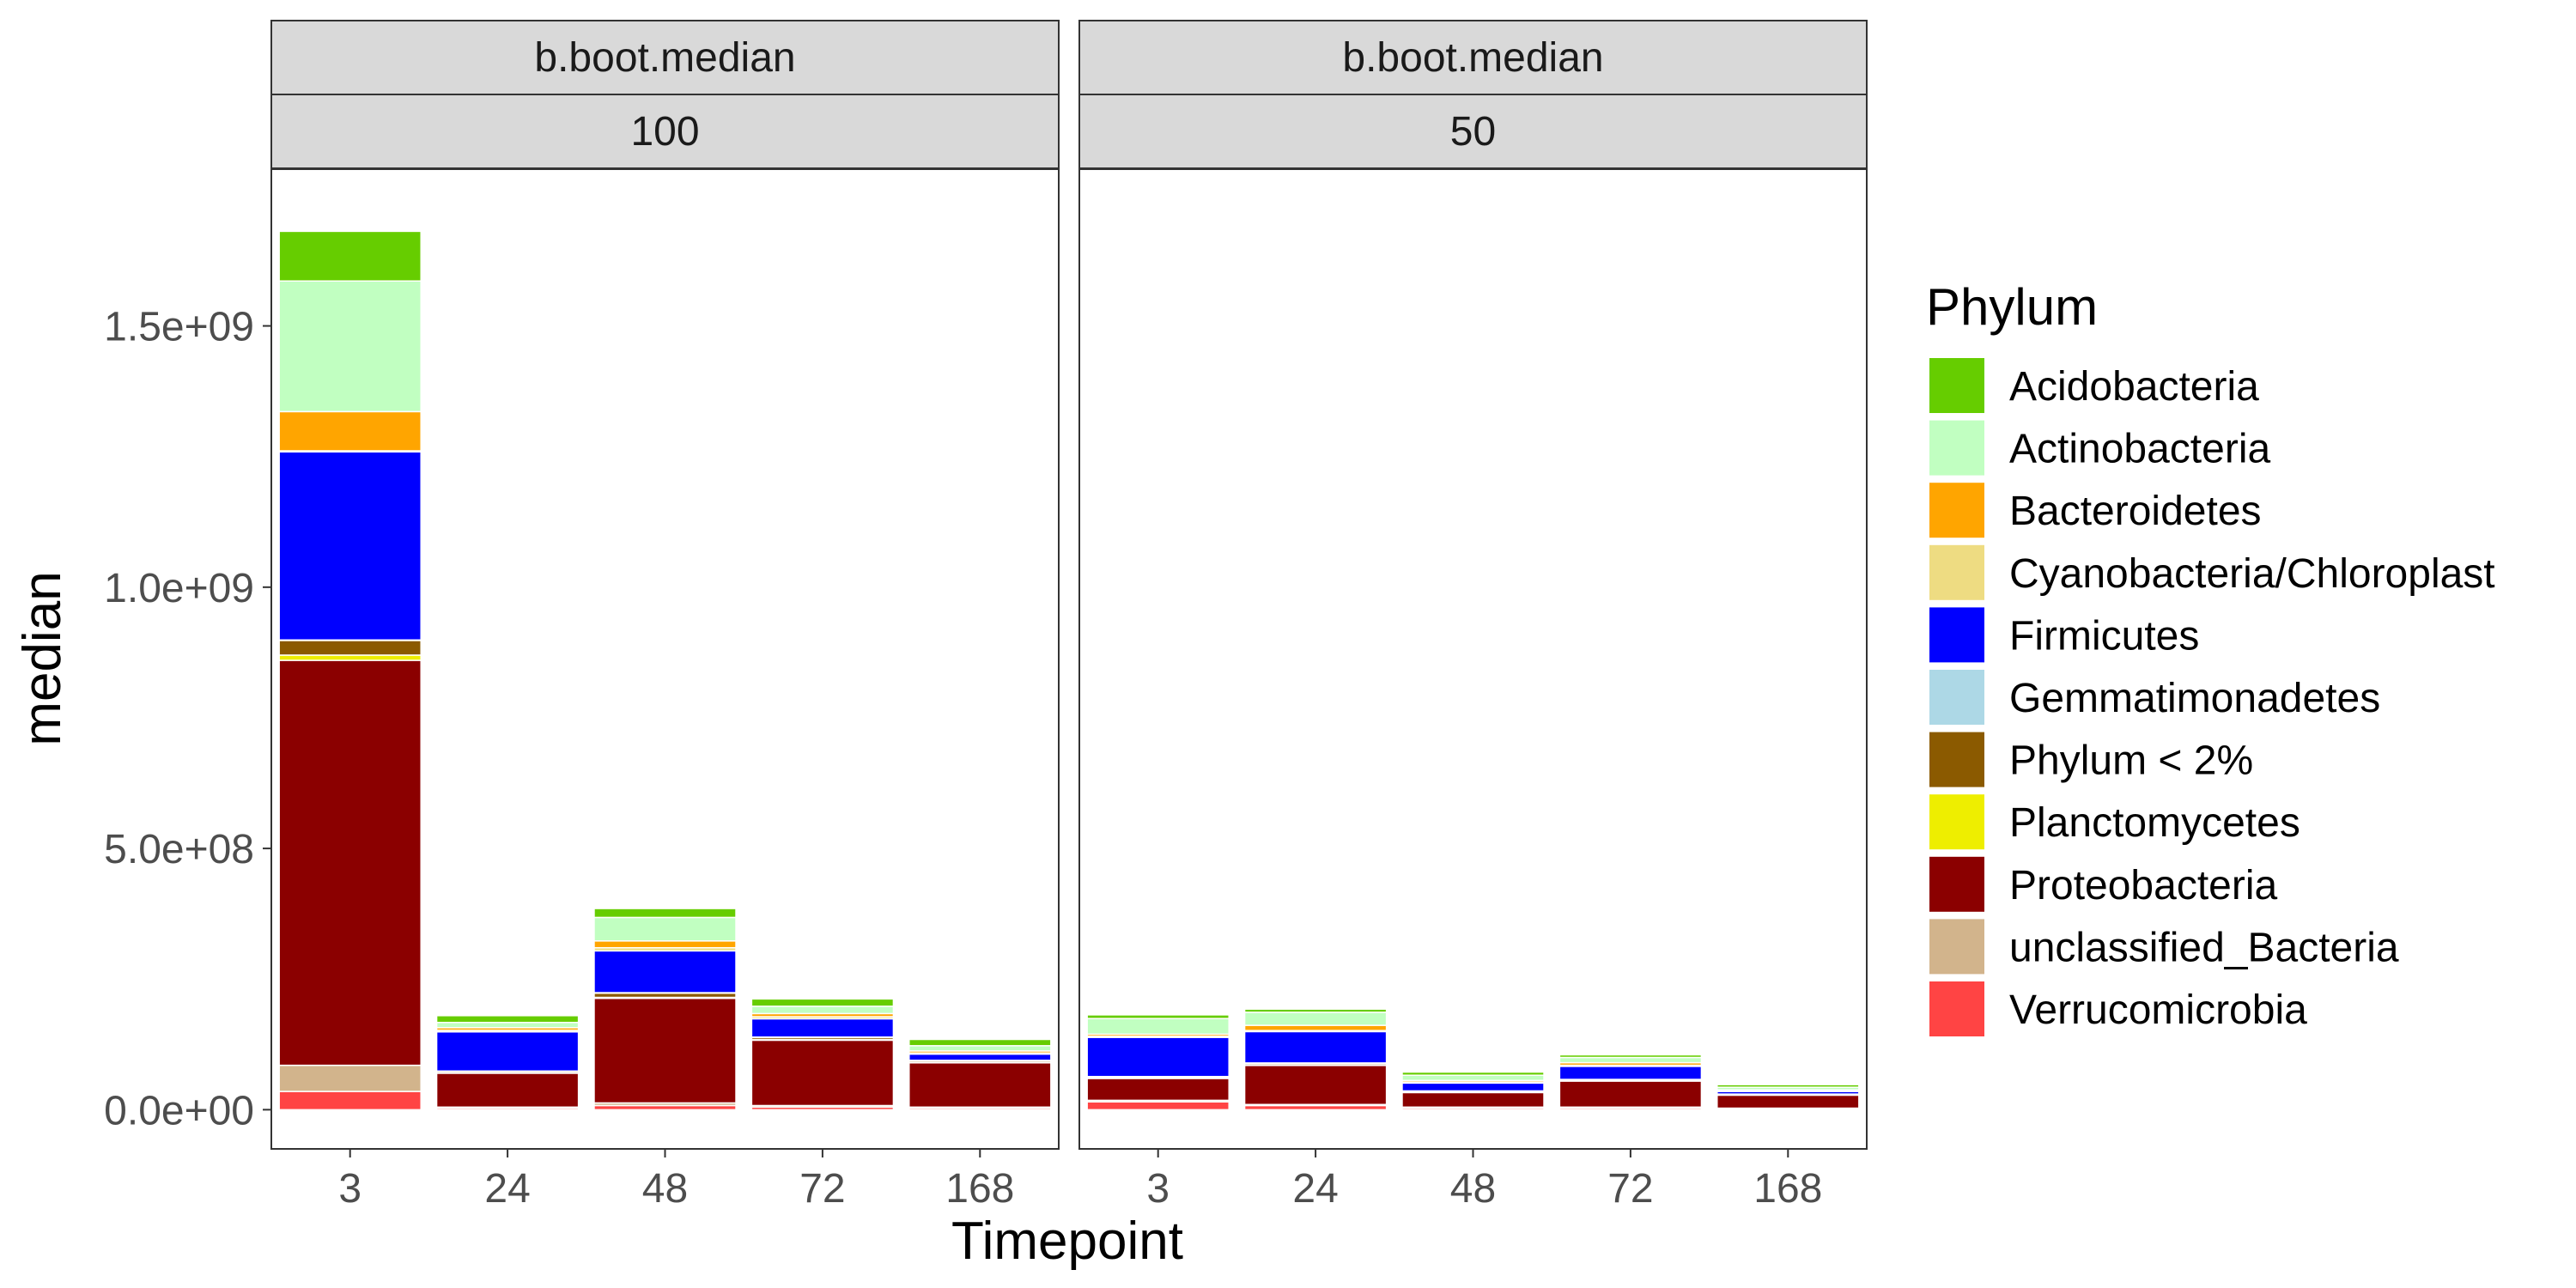 Image resolution: width=2576 pixels, height=1288 pixels. What do you see at coordinates (1316, 1027) in the screenshot?
I see `bar-segment-24-bacteroidetes` at bounding box center [1316, 1027].